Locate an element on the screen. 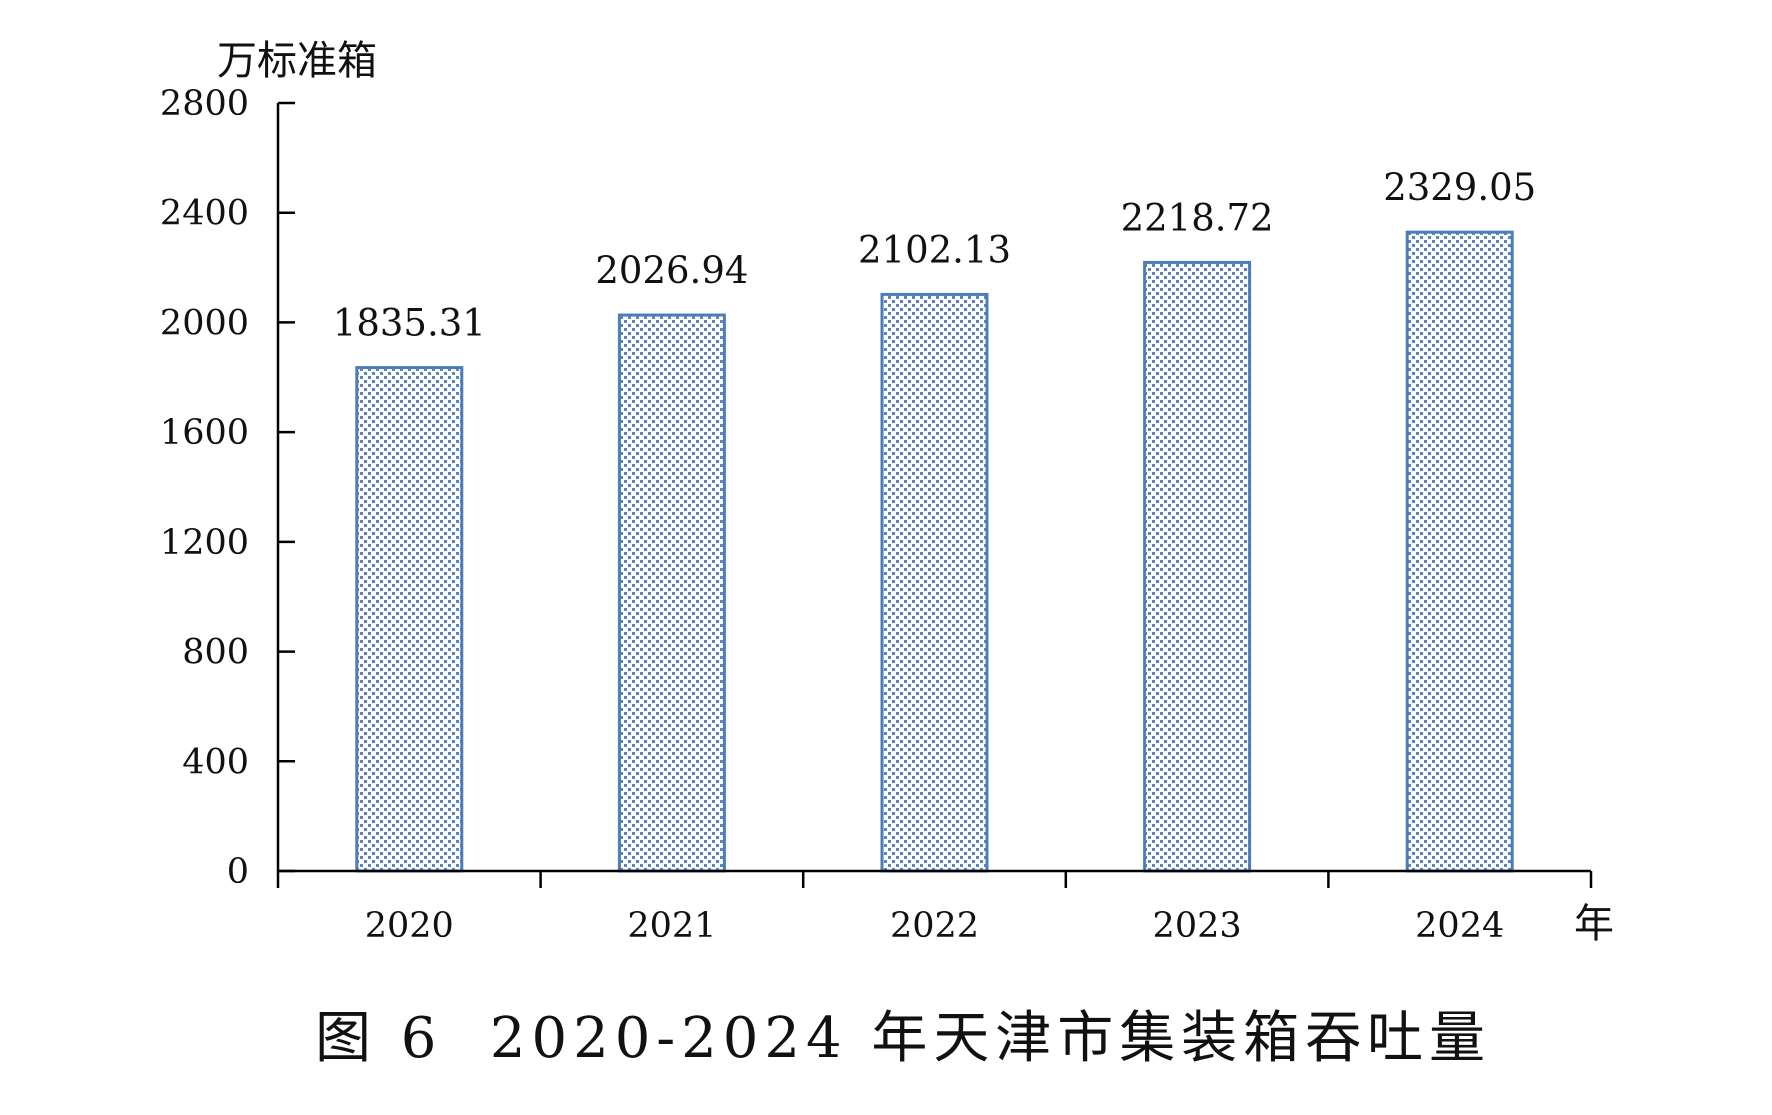 The image size is (1772, 1115). x-axis-ticks is located at coordinates (934, 879).